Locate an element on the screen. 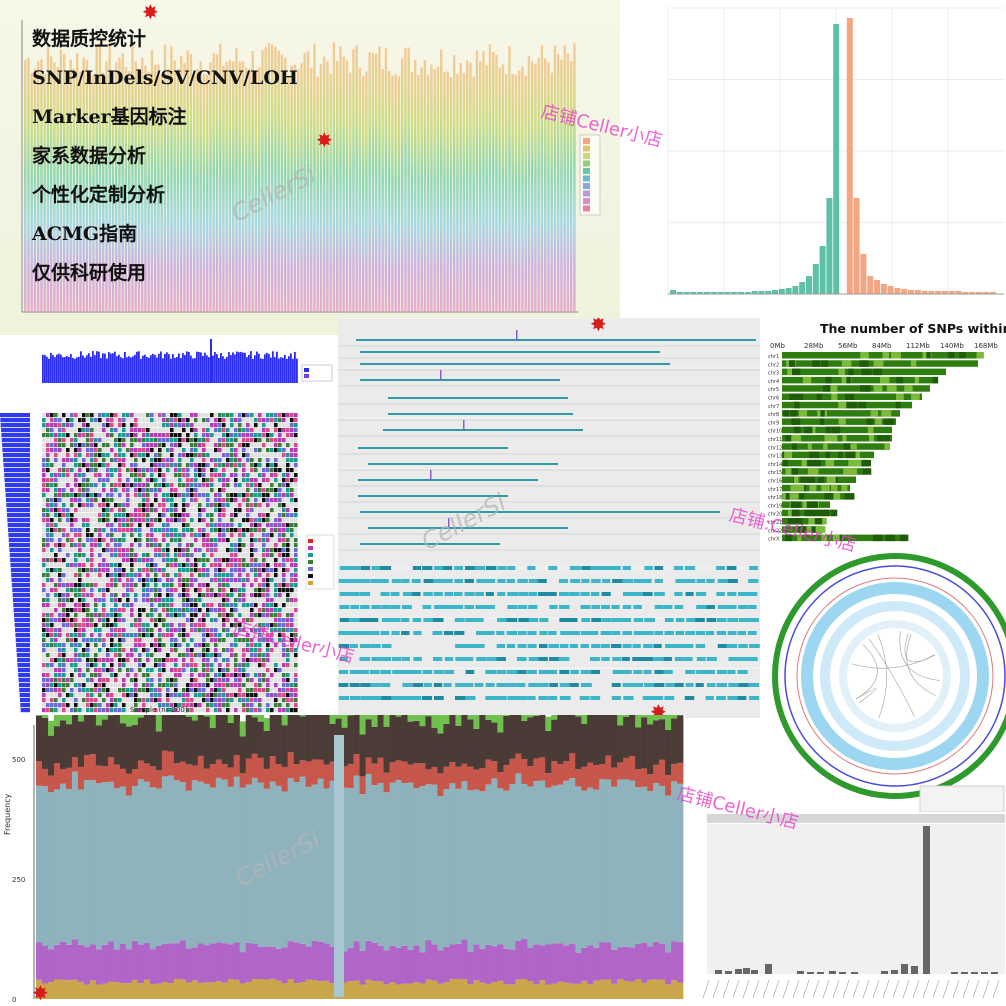  legend-swatch is located at coordinates (586, 193).